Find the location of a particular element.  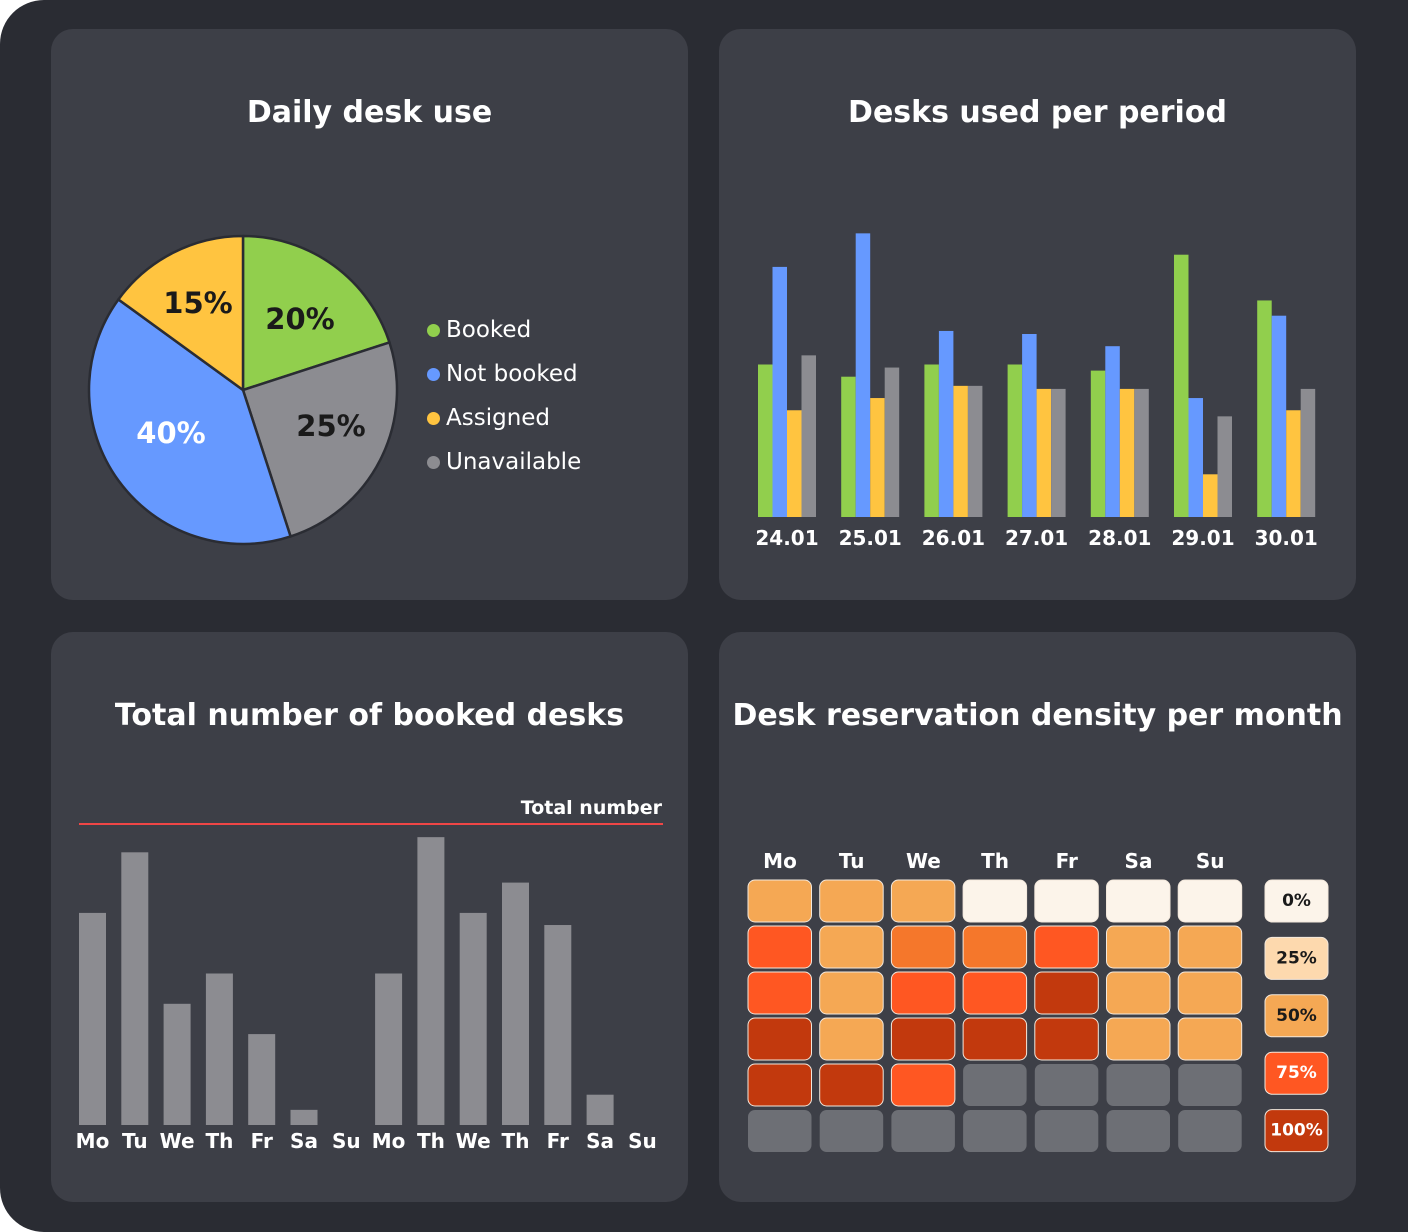

pie-slice-assigned is located at coordinates (181, 313).